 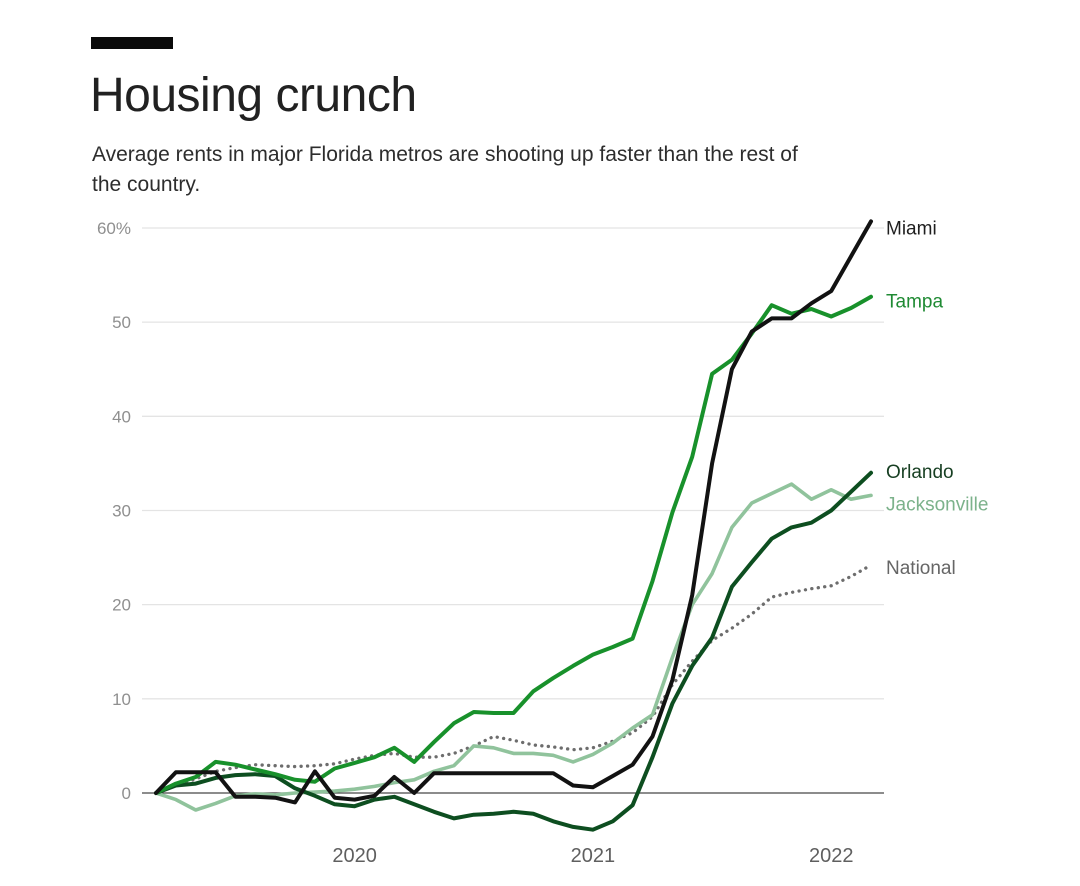 What do you see at coordinates (114, 228) in the screenshot?
I see `y-tick-label-60: 60%` at bounding box center [114, 228].